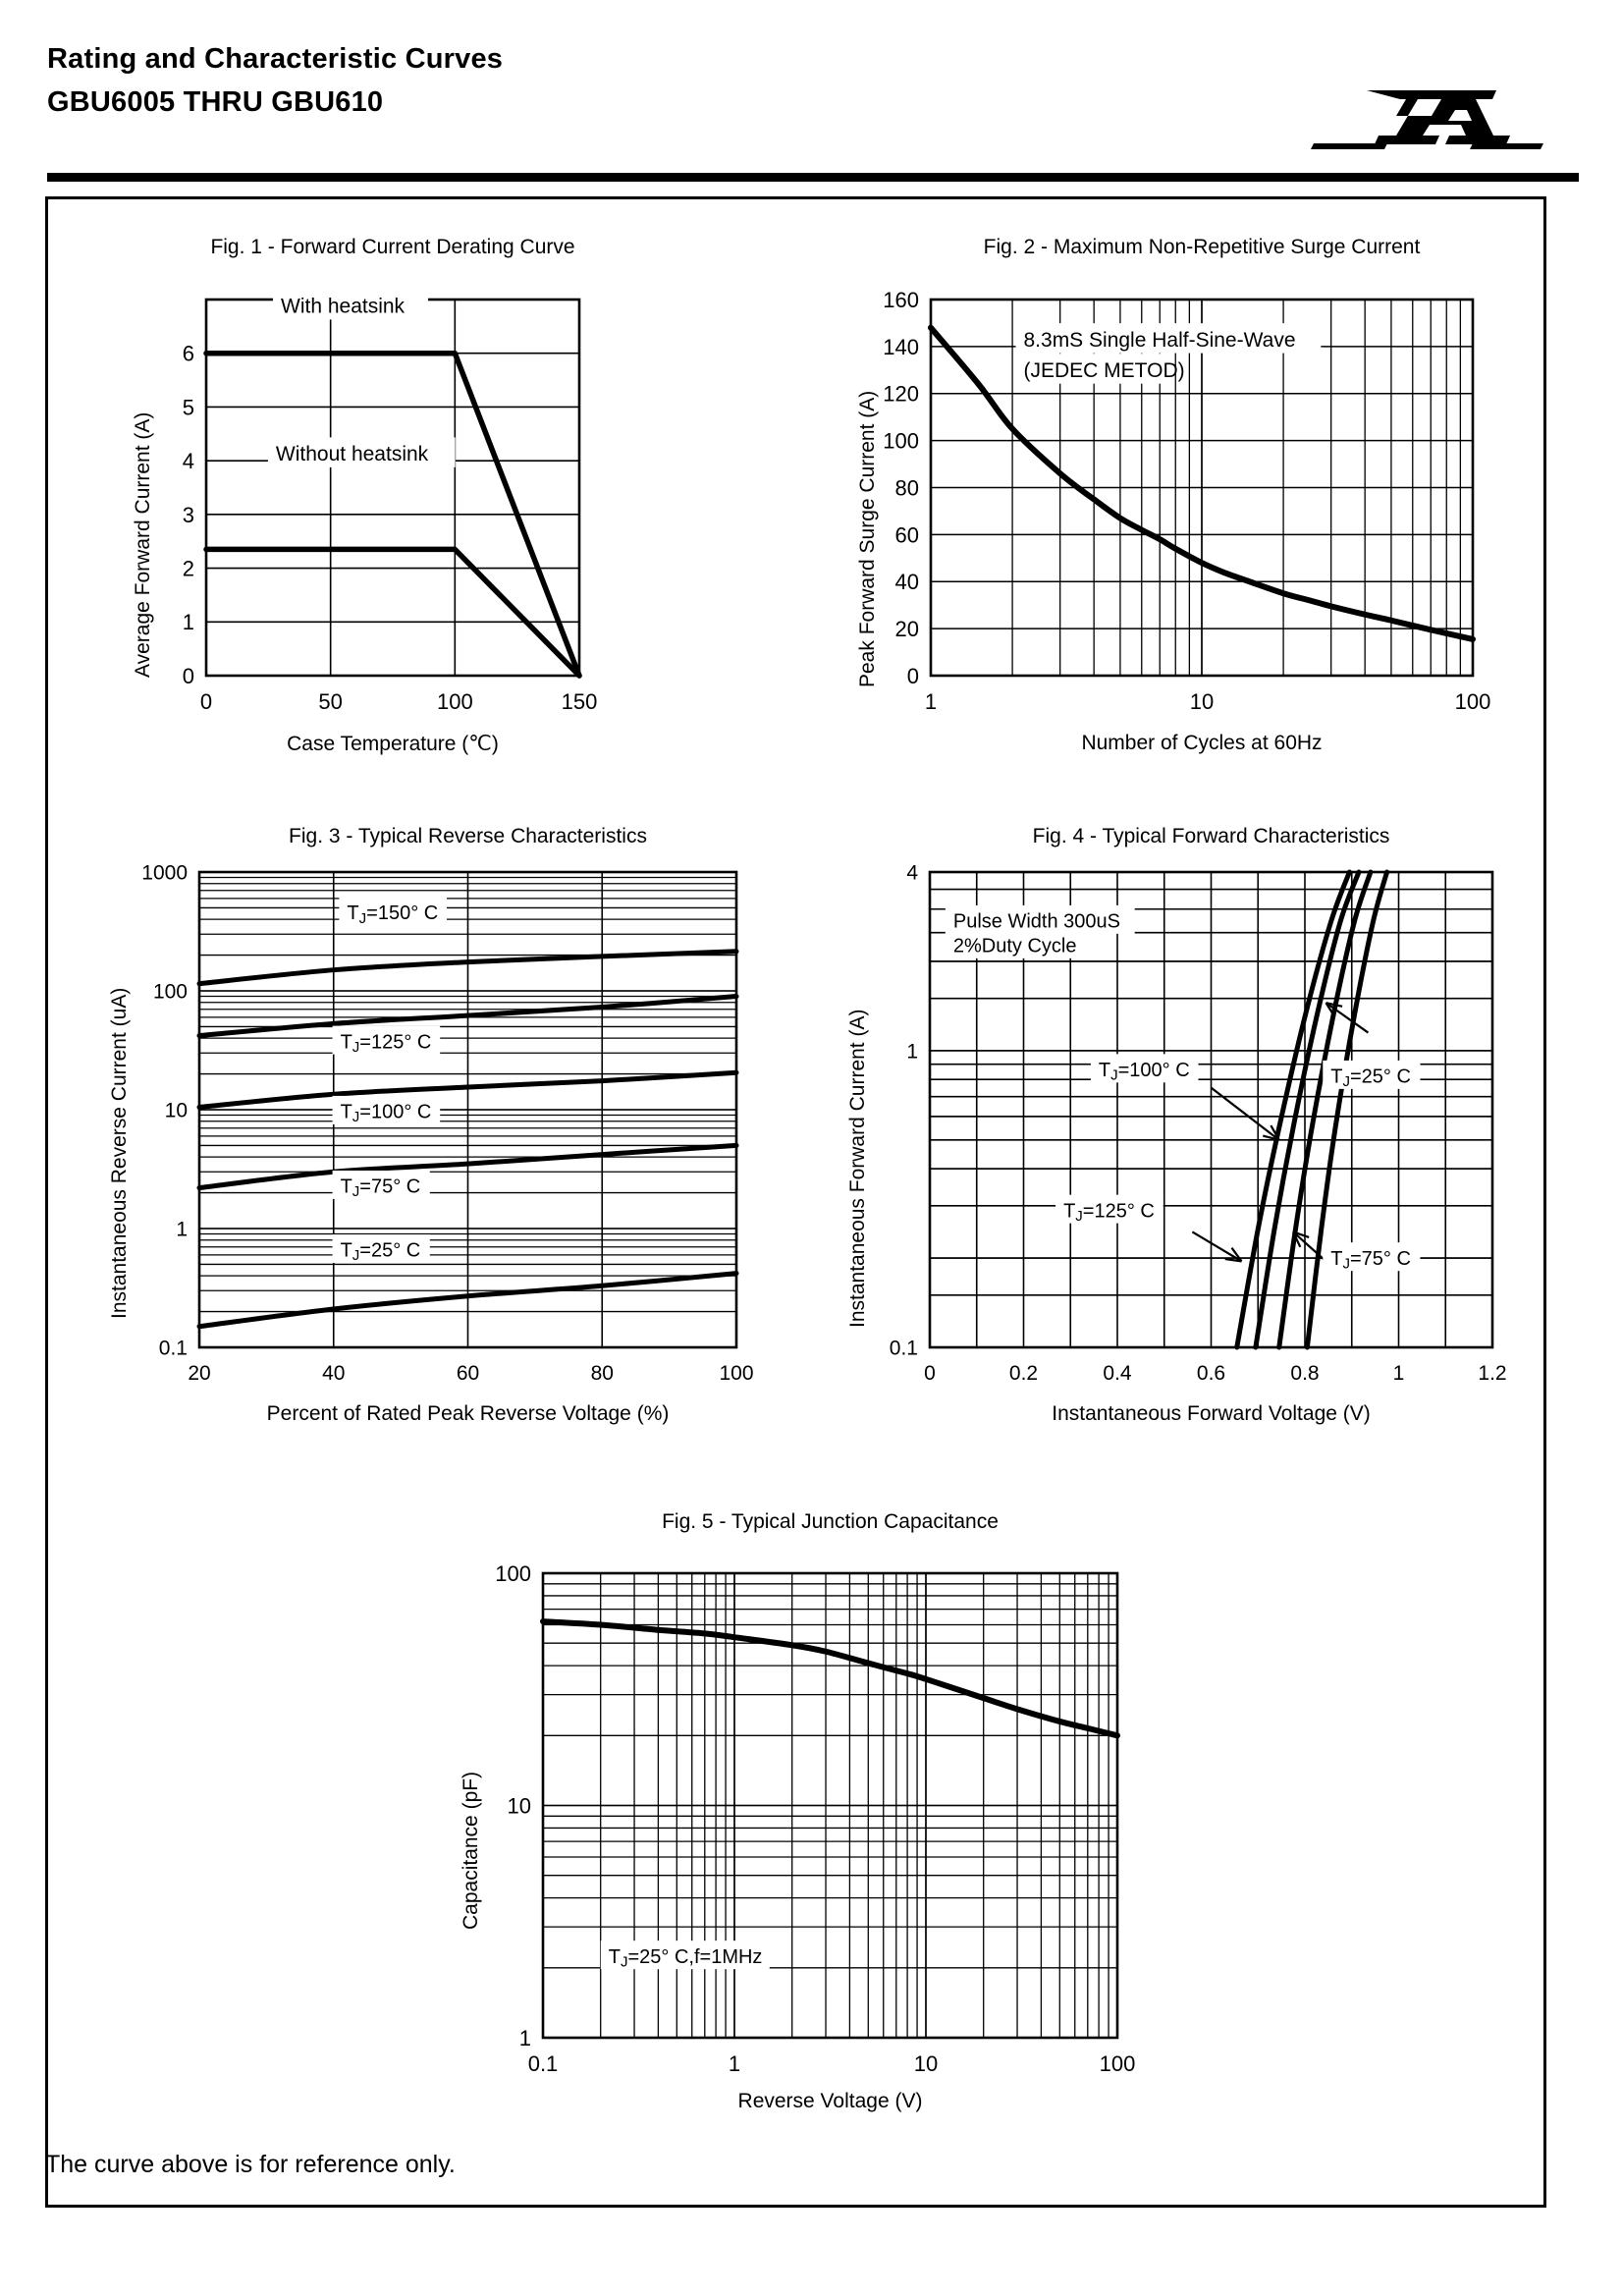  Describe the element at coordinates (1492, 1373) in the screenshot. I see `x-tick-label: 1.2` at that location.